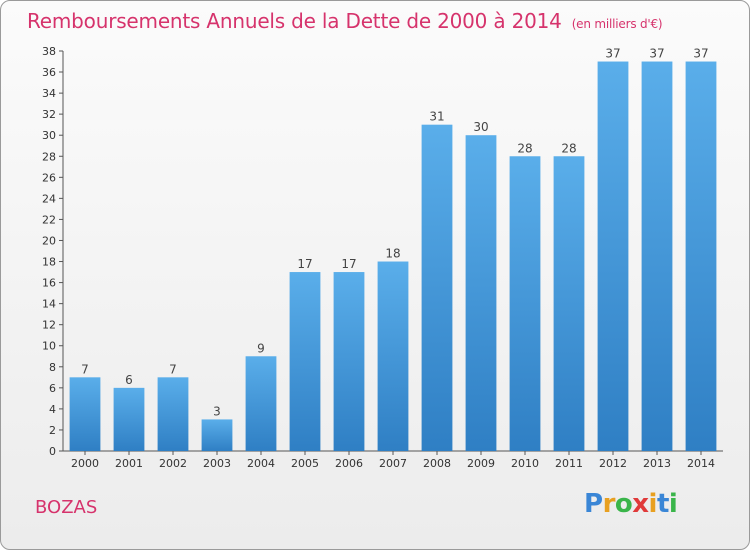  Describe the element at coordinates (52, 367) in the screenshot. I see `y-tick-label: 8` at that location.